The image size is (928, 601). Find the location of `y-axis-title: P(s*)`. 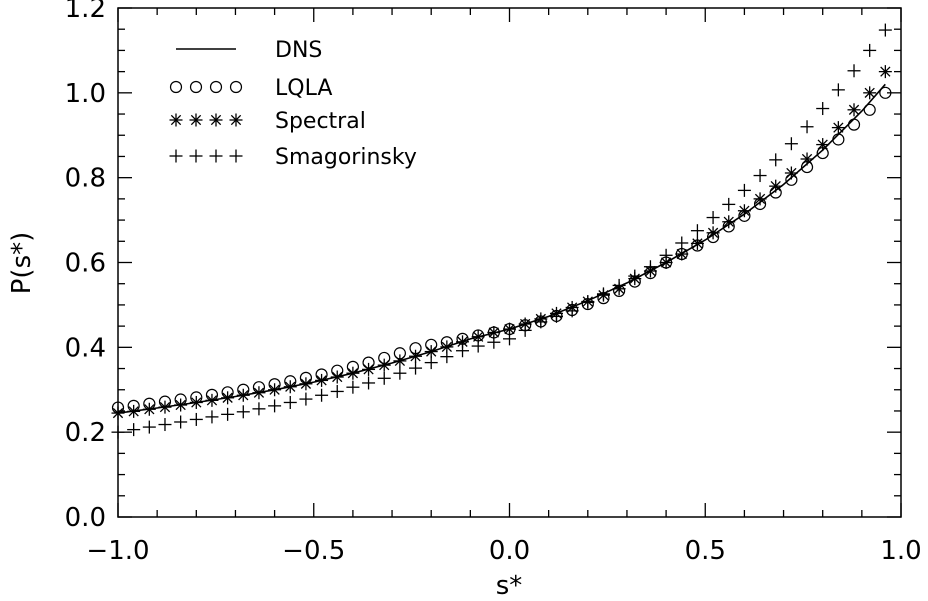

y-axis-title: P(s*) is located at coordinates (22, 263).